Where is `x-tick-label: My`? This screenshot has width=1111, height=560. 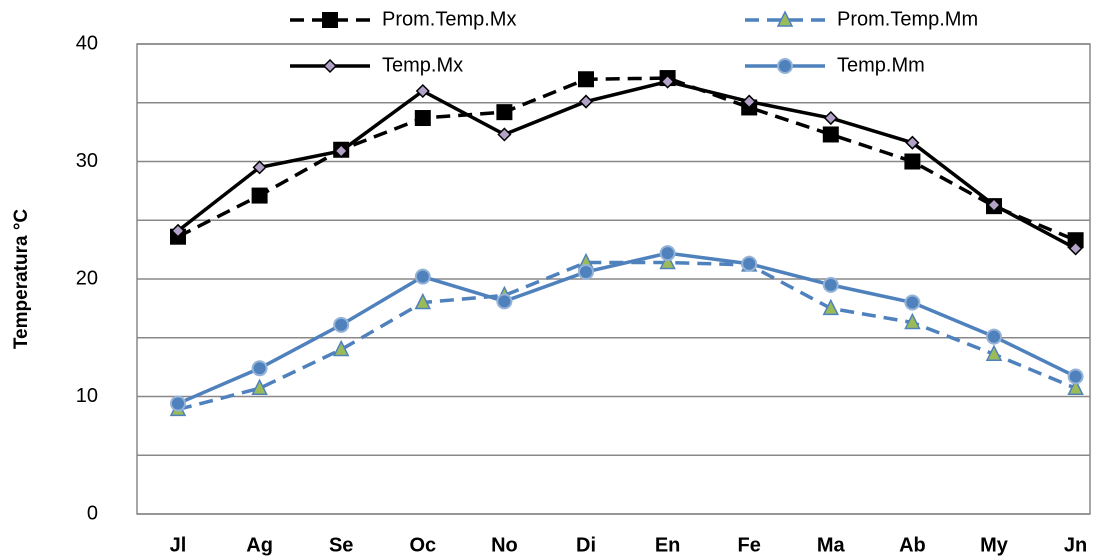 x-tick-label: My is located at coordinates (994, 545).